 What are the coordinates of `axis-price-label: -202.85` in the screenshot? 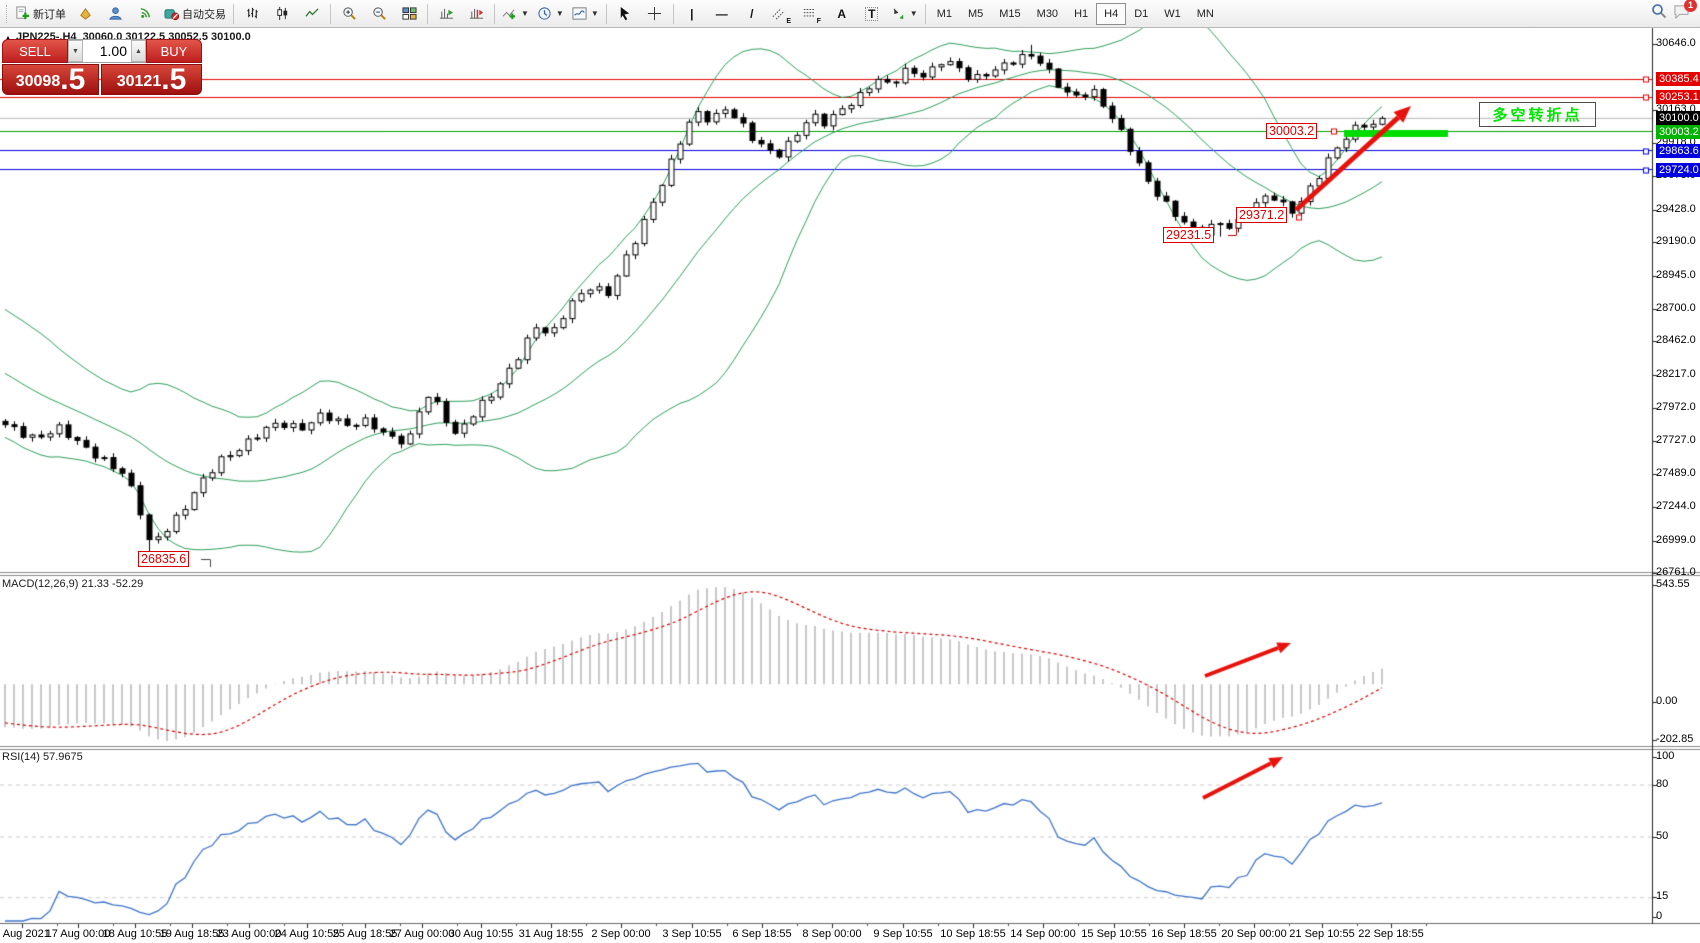 It's located at (1675, 739).